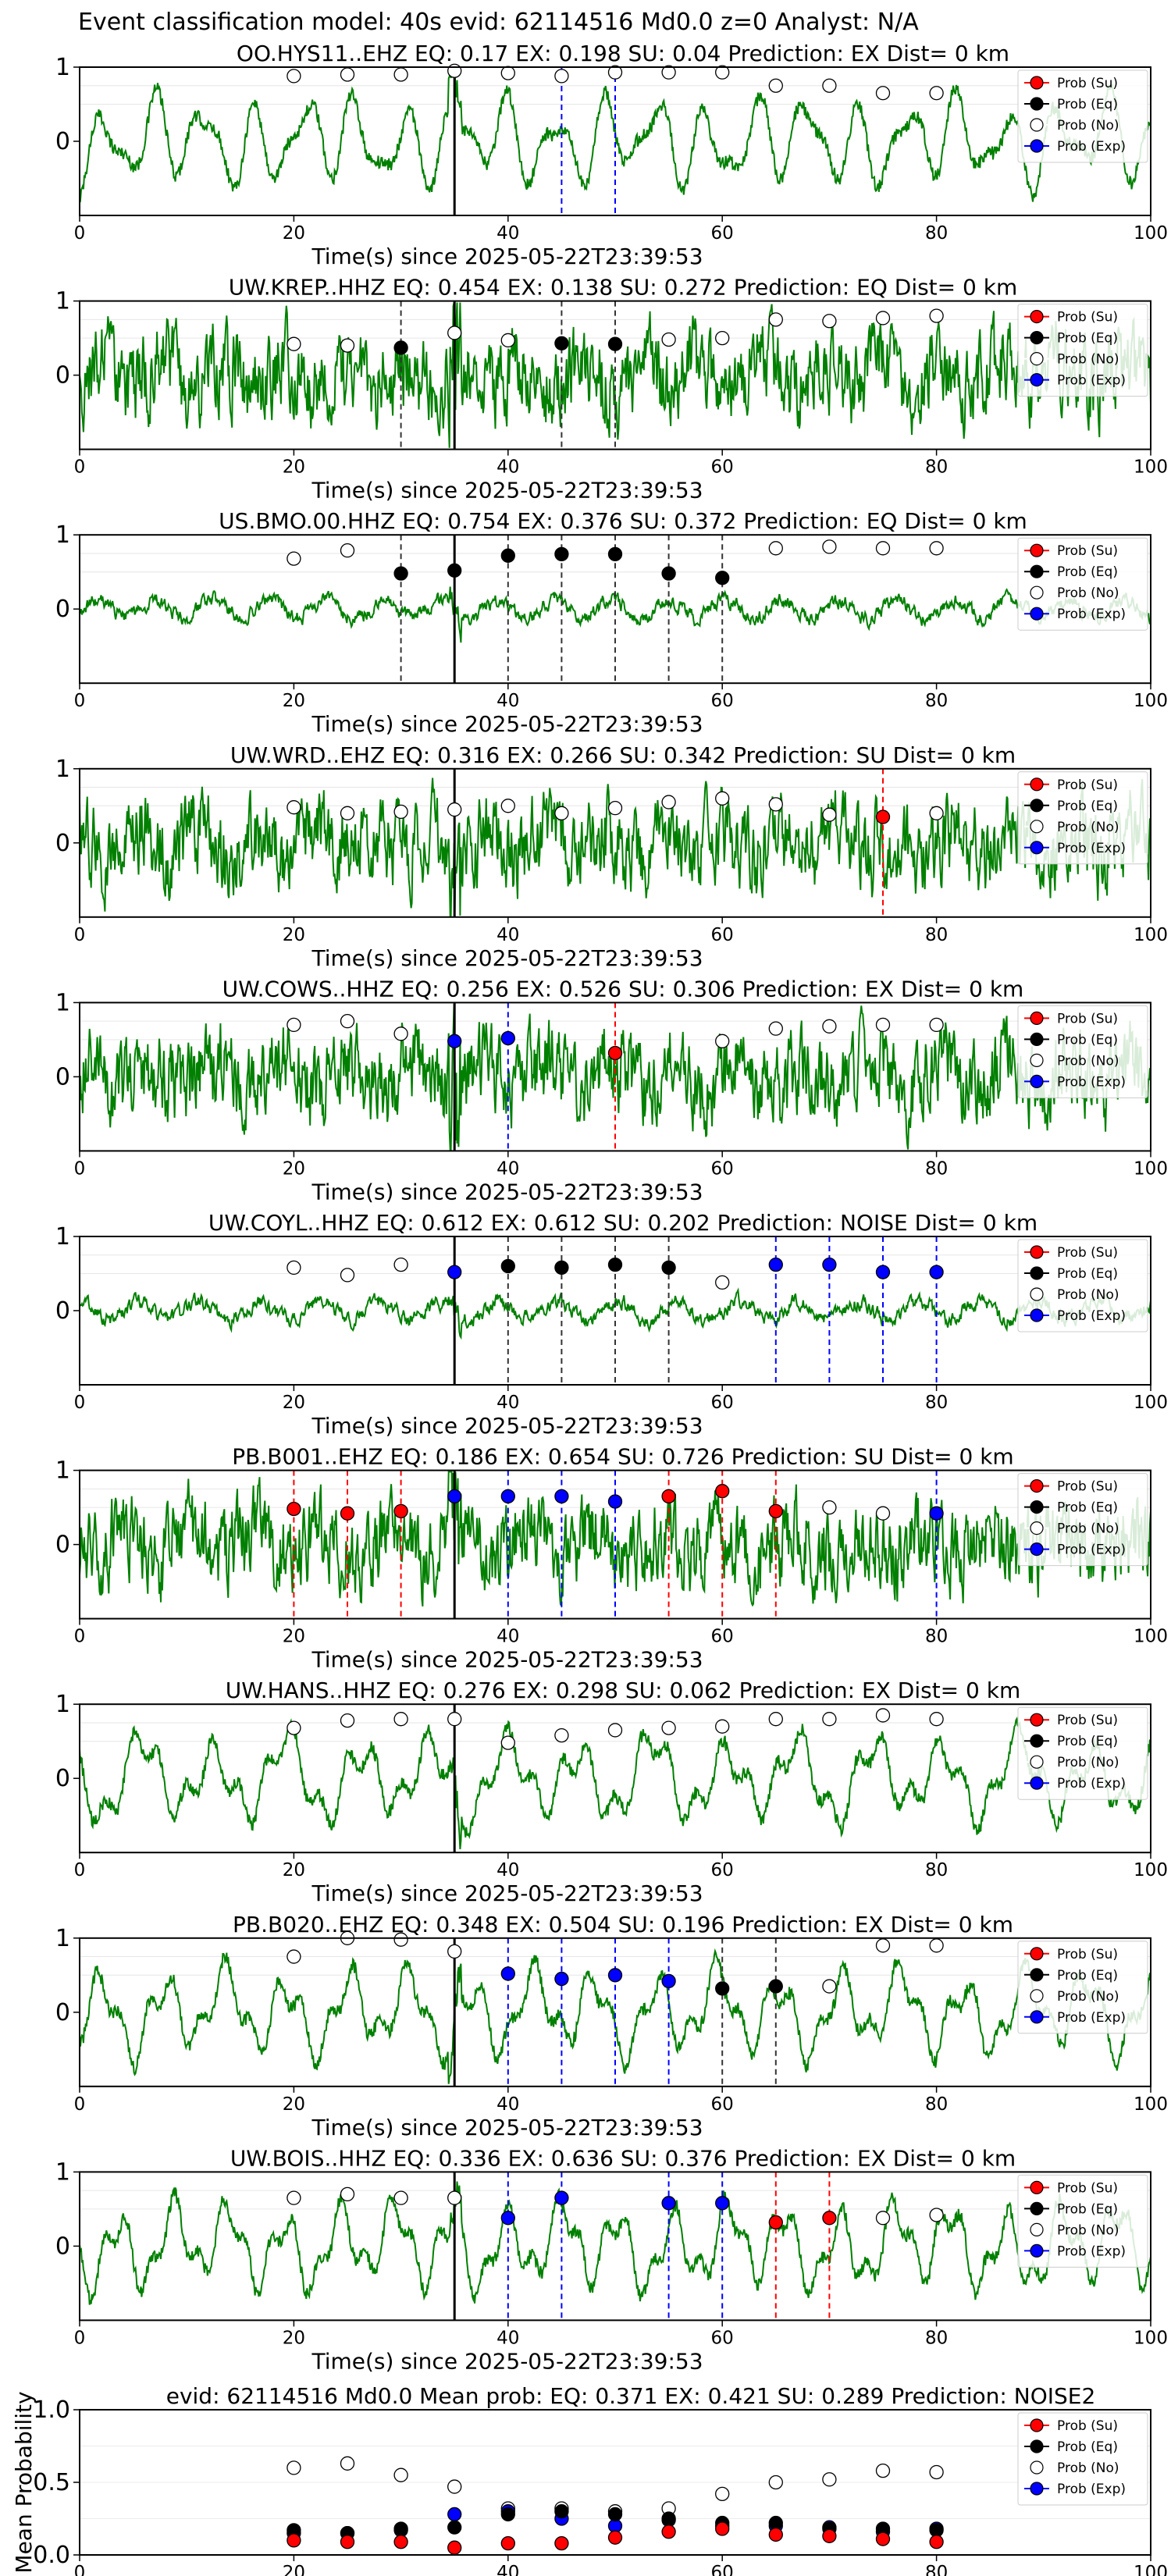 The width and height of the screenshot is (1171, 2576). Describe the element at coordinates (1151, 467) in the screenshot. I see `station-panel-2-xtick-label: 100` at that location.